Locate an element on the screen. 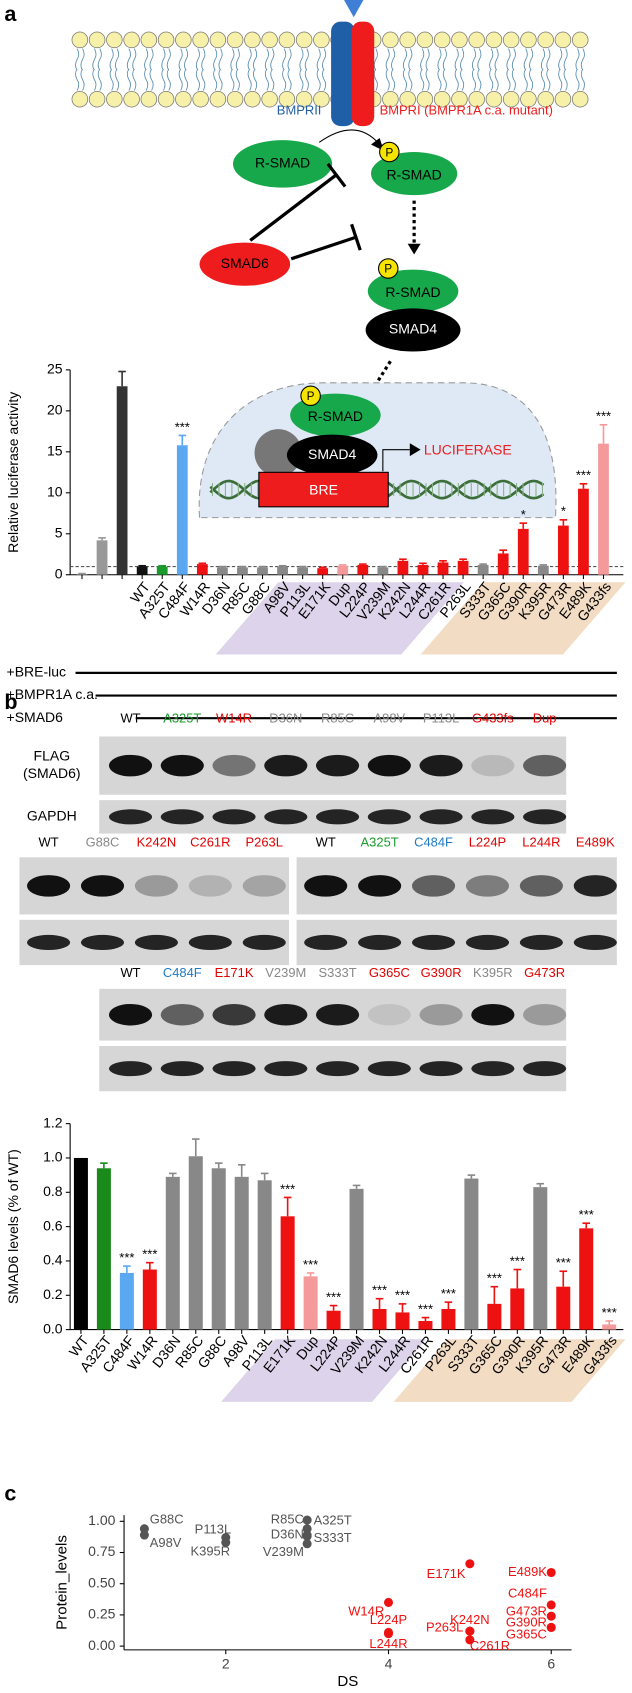  y-tick-label: 1.00 is located at coordinates (101, 1520).